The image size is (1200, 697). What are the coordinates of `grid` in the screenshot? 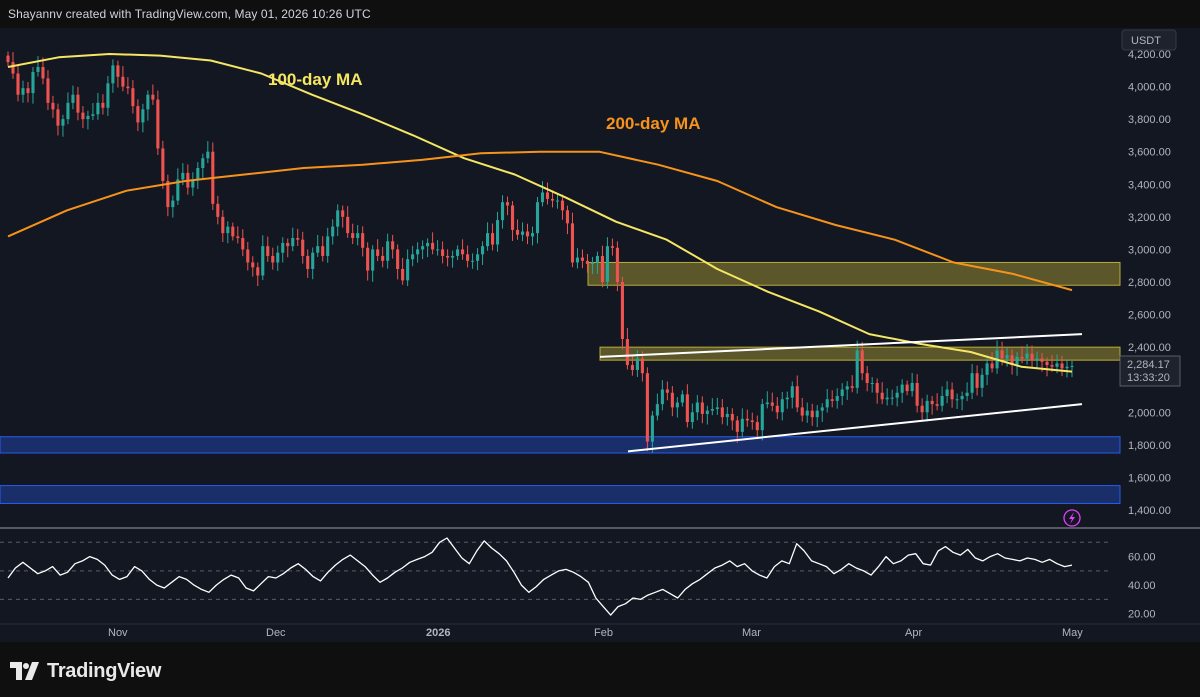 It's located at (600, 576).